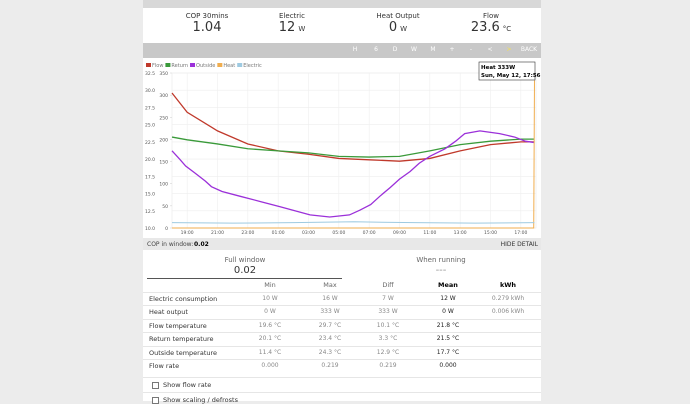 The height and width of the screenshot is (404, 690). Describe the element at coordinates (150, 91) in the screenshot. I see `y-tick-label: 30.0` at that location.